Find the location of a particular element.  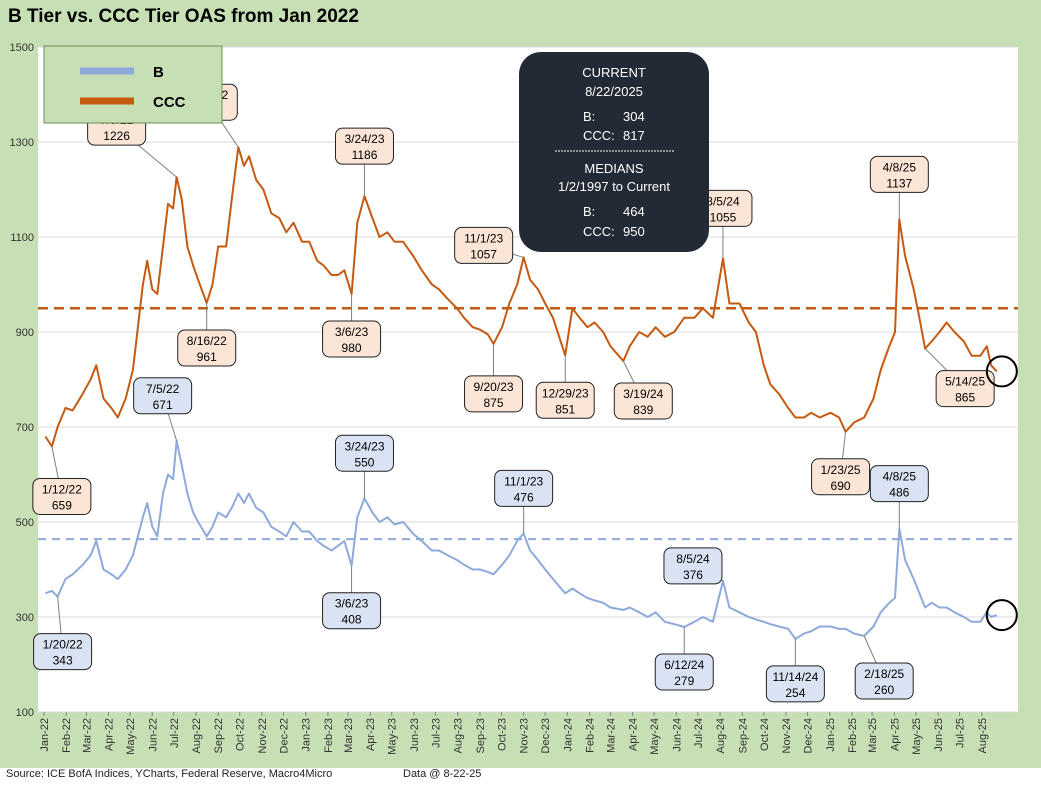

callout-date-text: 3/6/23 is located at coordinates (352, 604).